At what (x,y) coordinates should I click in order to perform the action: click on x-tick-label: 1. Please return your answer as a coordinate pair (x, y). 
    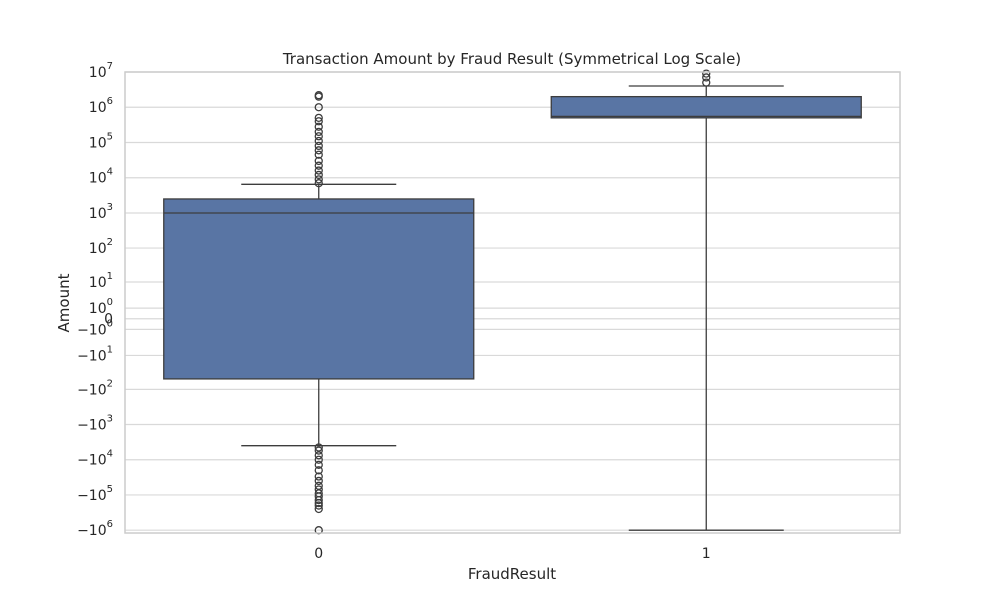
    Looking at the image, I should click on (706, 554).